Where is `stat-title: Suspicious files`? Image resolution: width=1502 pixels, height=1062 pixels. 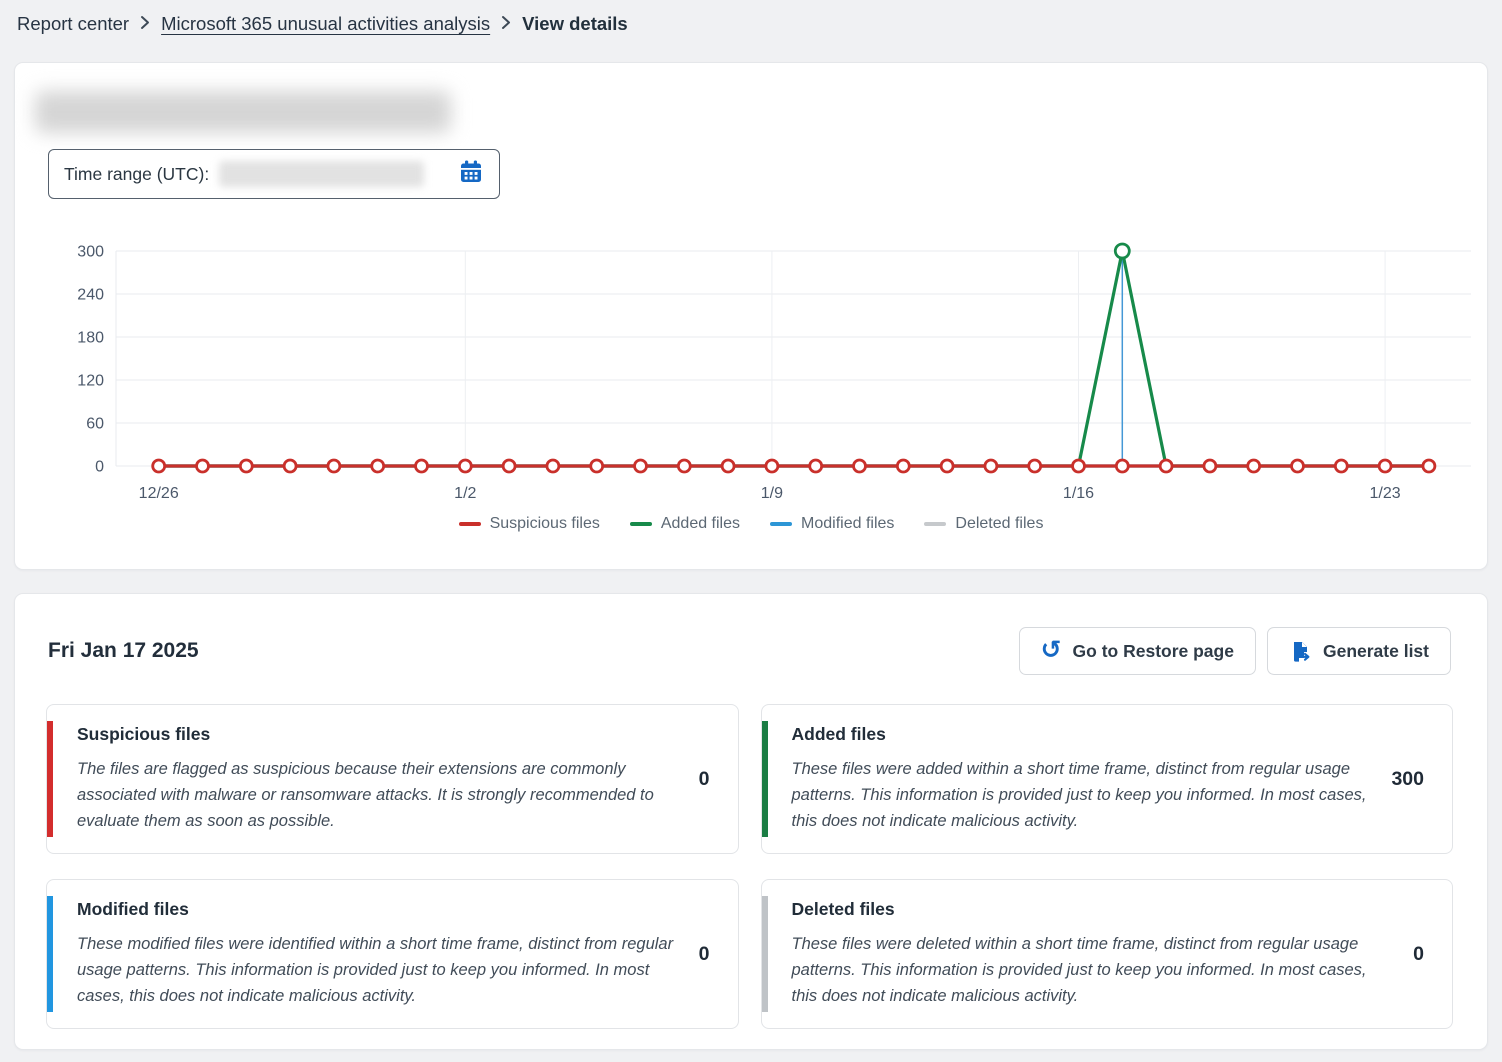 stat-title: Suspicious files is located at coordinates (144, 734).